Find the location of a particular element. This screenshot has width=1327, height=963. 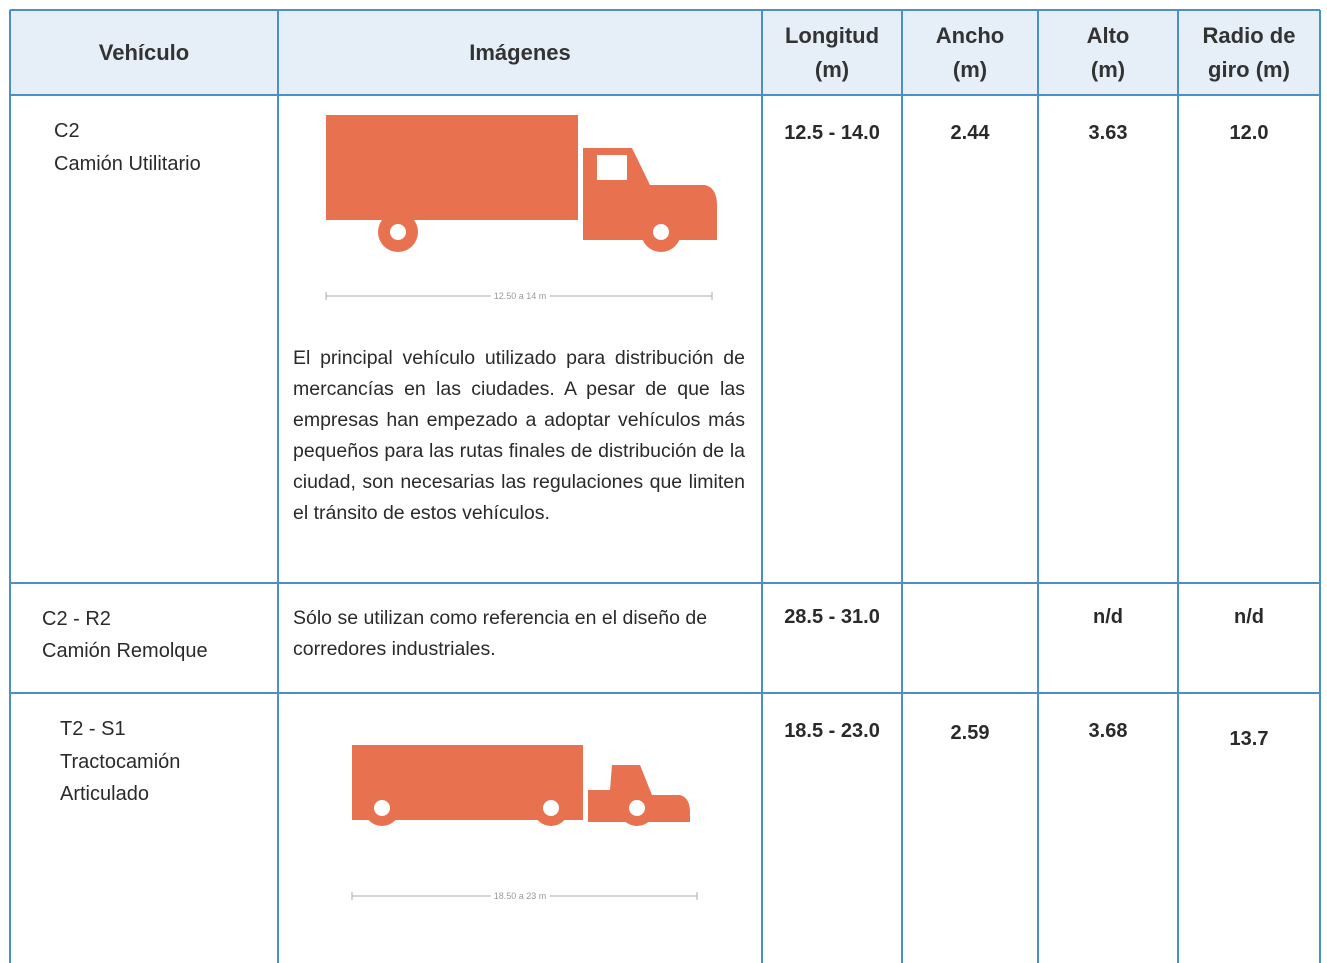

vehicle-name: Camión Utilitario is located at coordinates (127, 164).